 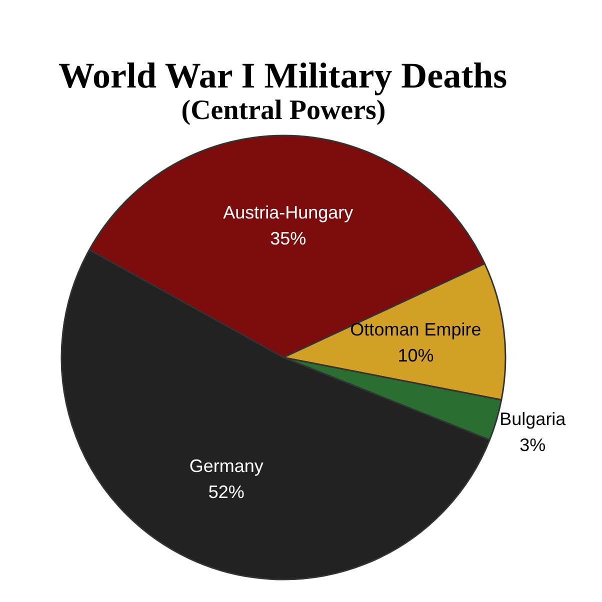 I want to click on data-label: 52%, so click(x=226, y=492).